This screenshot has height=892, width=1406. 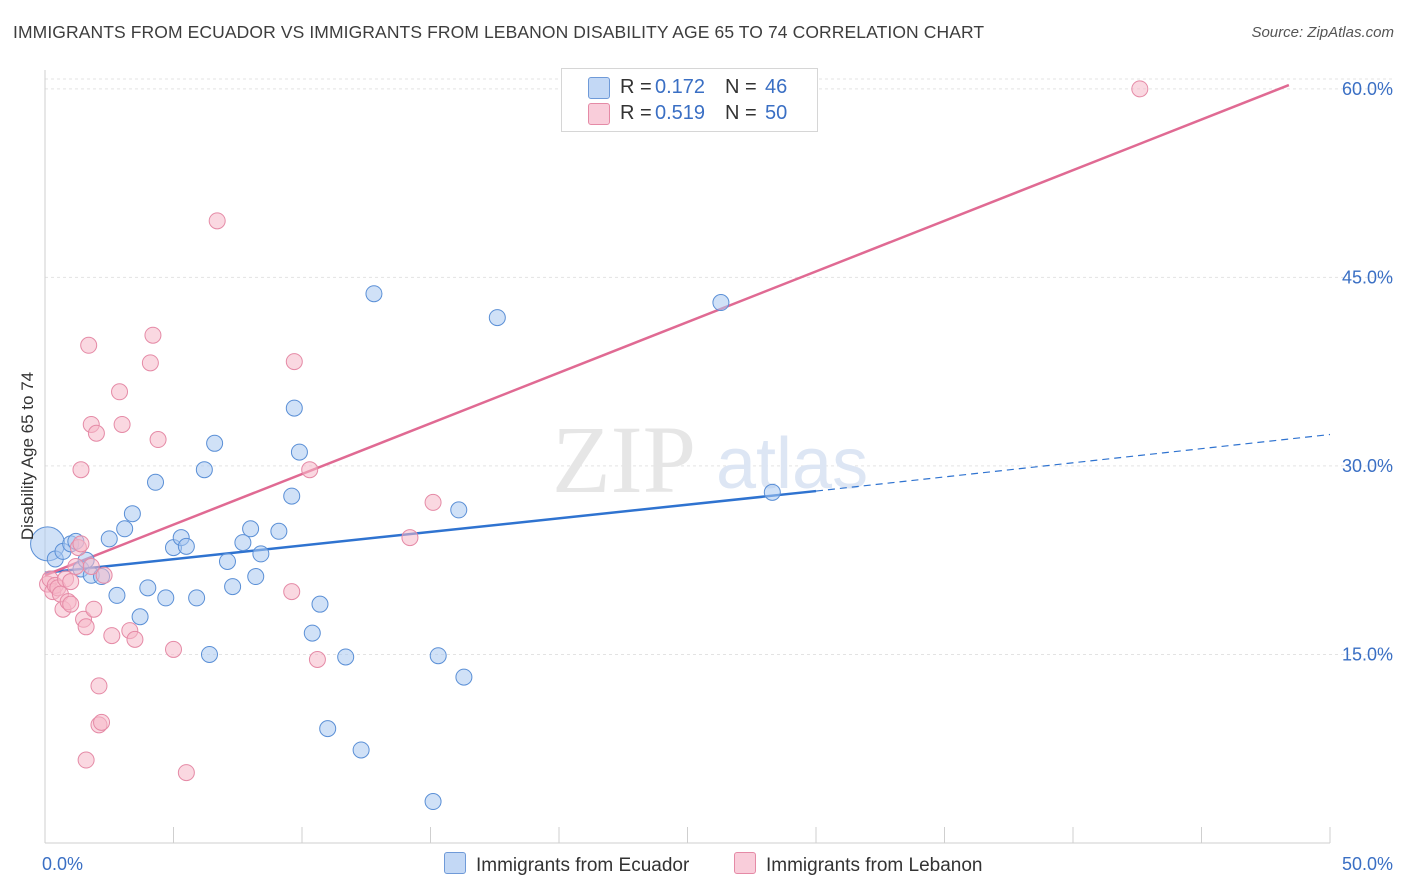 What do you see at coordinates (745, 863) in the screenshot?
I see `series-swatch-lebanon` at bounding box center [745, 863].